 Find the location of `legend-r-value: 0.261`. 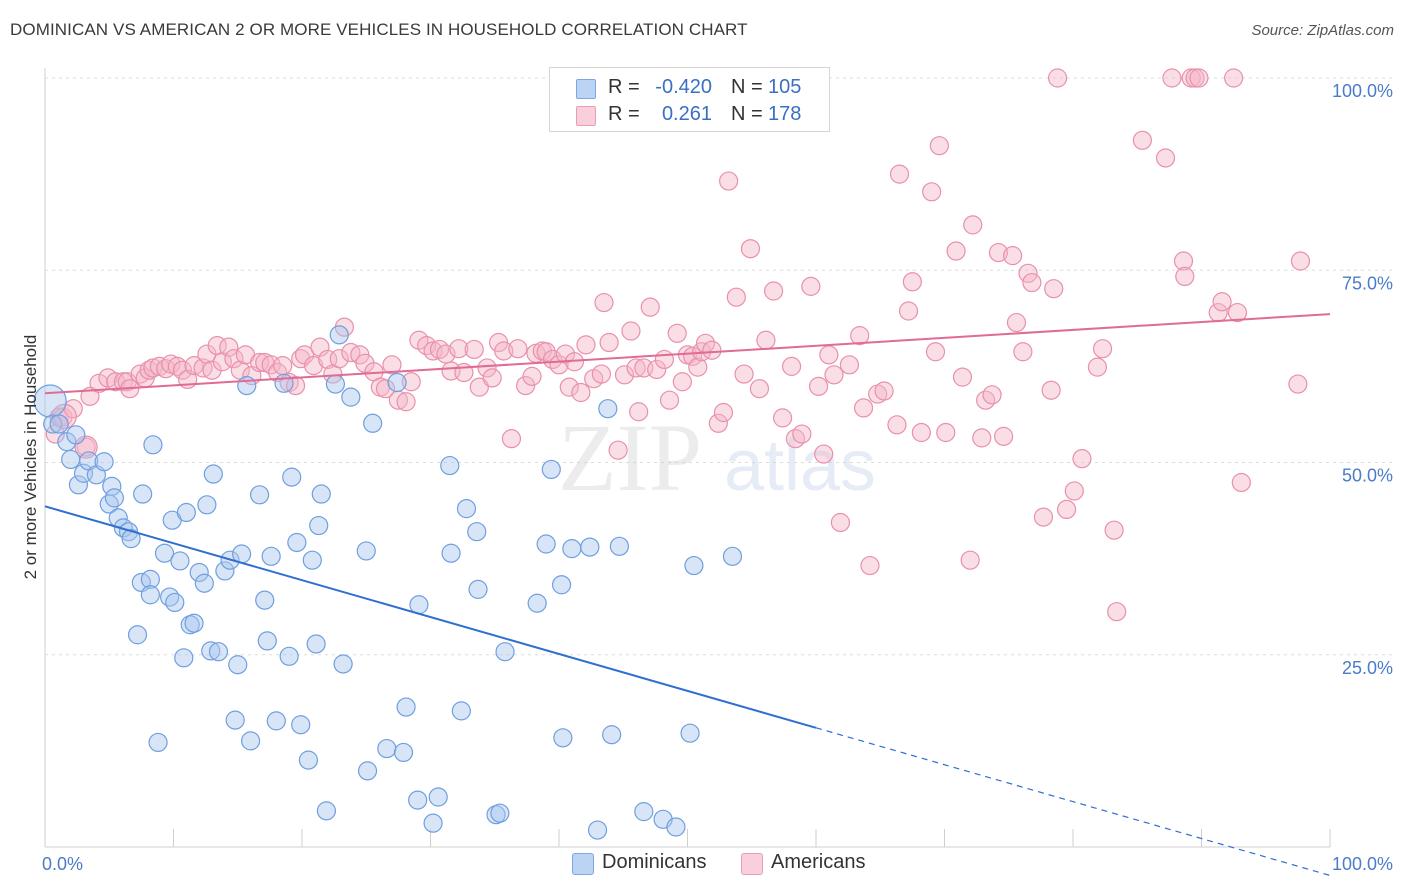

legend-r-value: 0.261 is located at coordinates (686, 114).